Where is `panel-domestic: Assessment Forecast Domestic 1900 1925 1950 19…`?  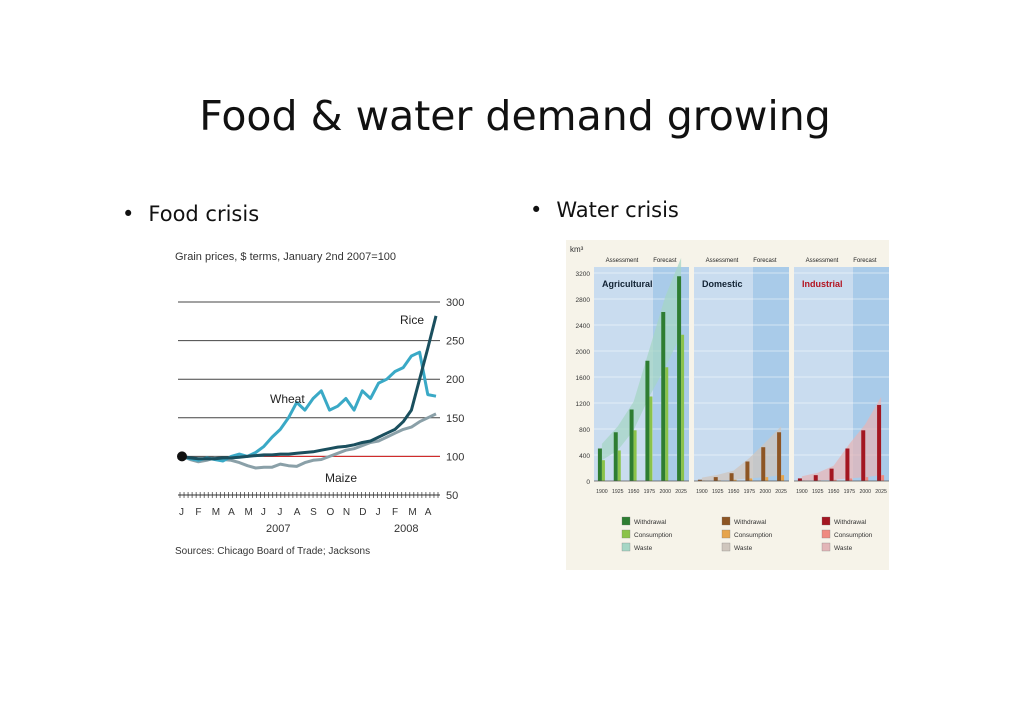
panel-domestic: Assessment Forecast Domestic 1900 1925 1950 19… is located at coordinates (741, 376).